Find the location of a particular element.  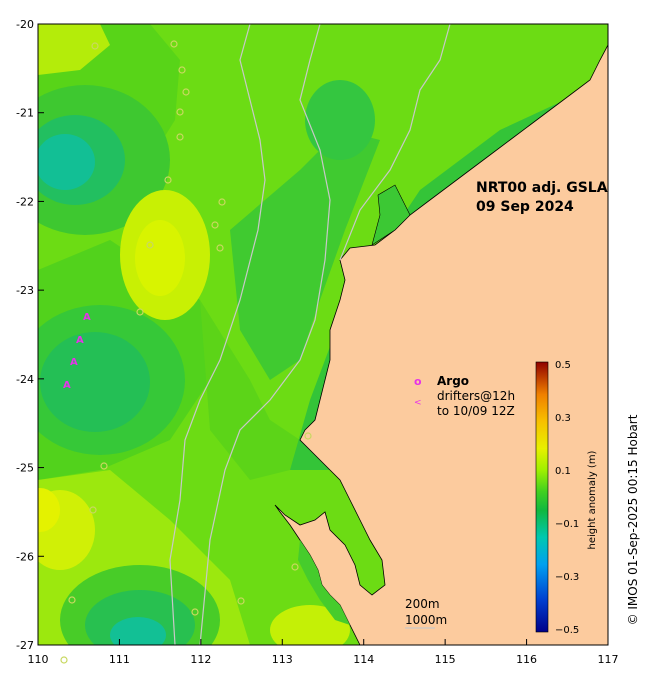

product-title: NRT00 adj. GSLA is located at coordinates (542, 188).